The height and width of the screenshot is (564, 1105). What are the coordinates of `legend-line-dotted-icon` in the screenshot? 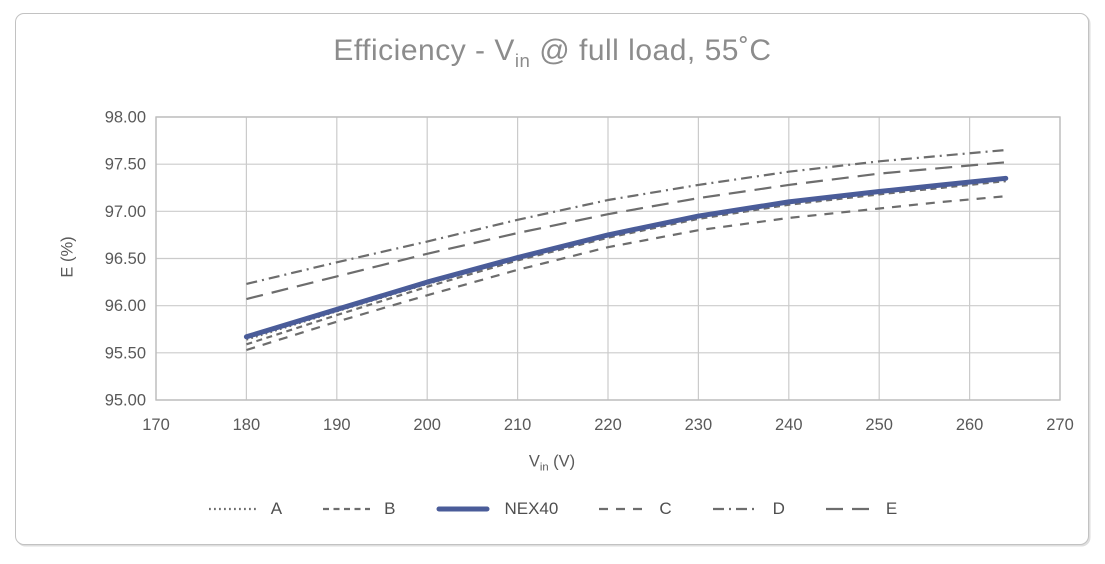 It's located at (232, 509).